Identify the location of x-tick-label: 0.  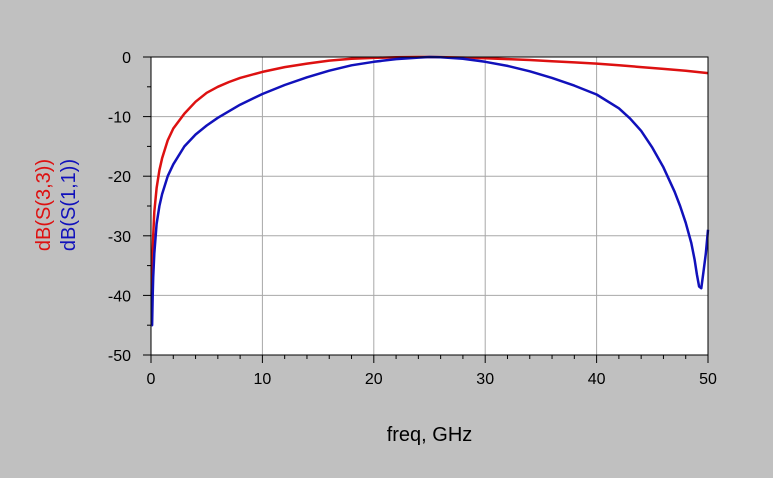
(151, 379).